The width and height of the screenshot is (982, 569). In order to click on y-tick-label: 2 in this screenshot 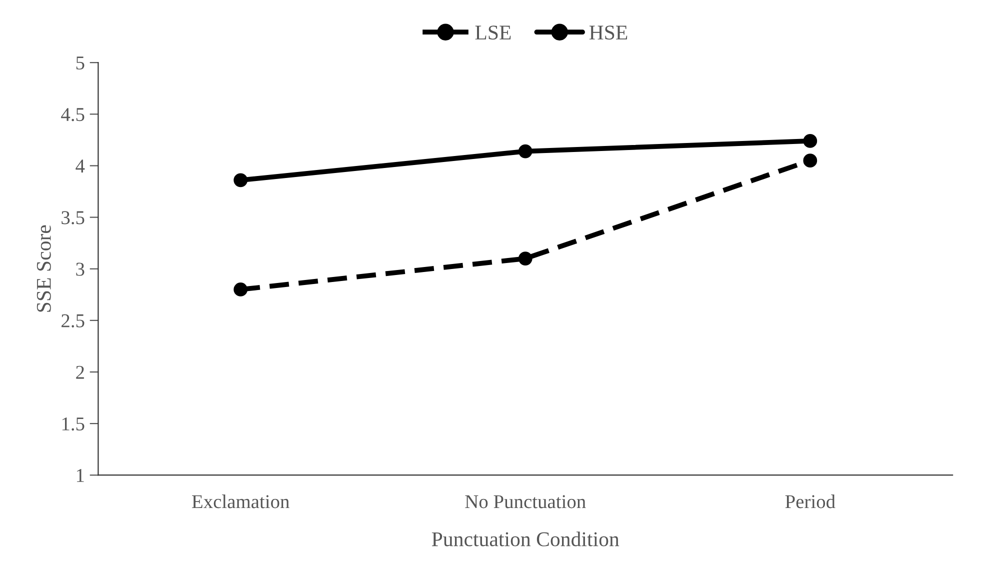, I will do `click(80, 372)`.